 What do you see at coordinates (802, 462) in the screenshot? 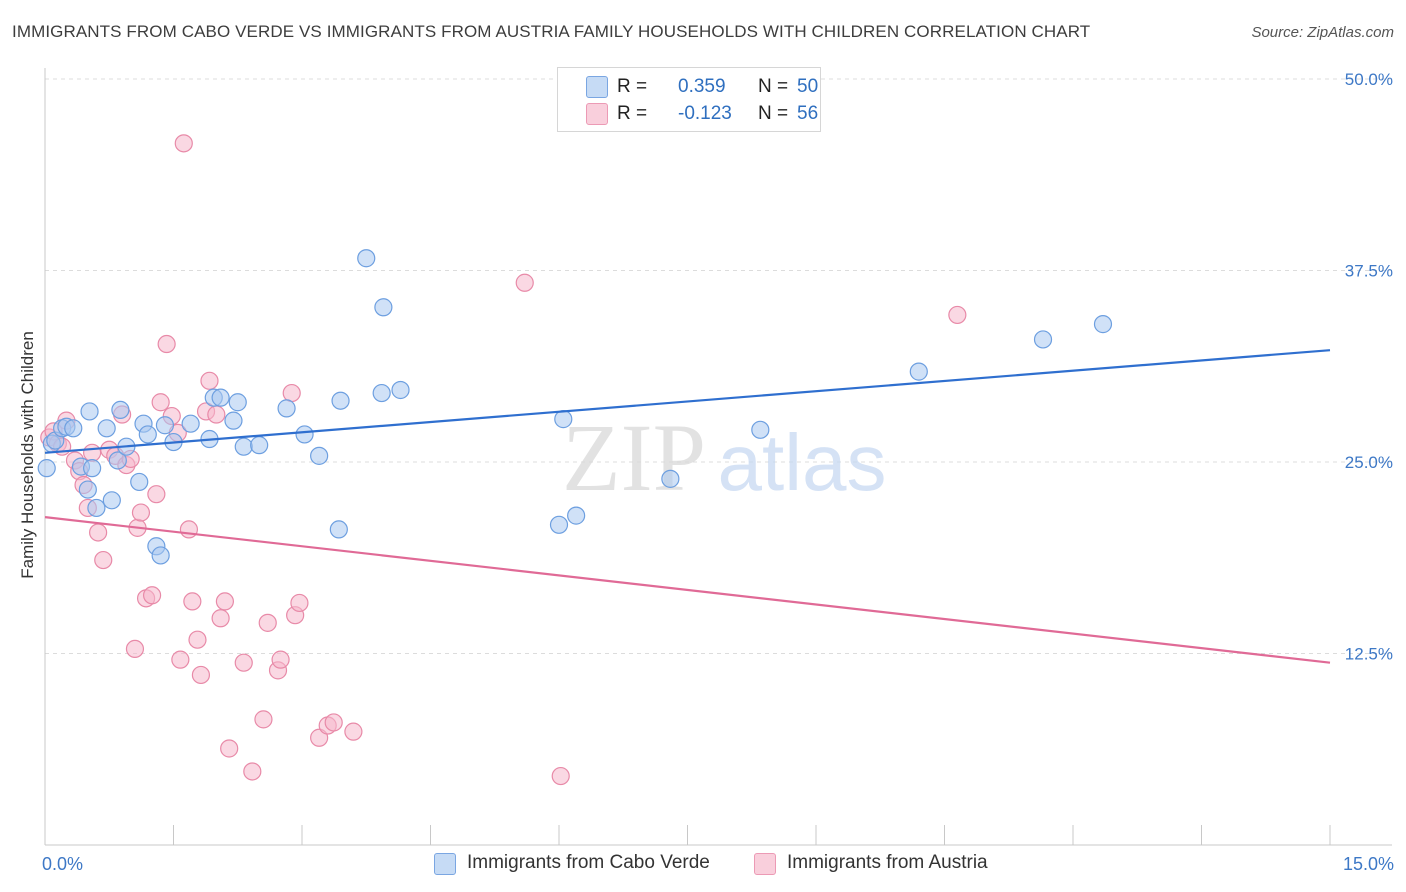
I see `watermark-atlas: atlas` at bounding box center [802, 462].